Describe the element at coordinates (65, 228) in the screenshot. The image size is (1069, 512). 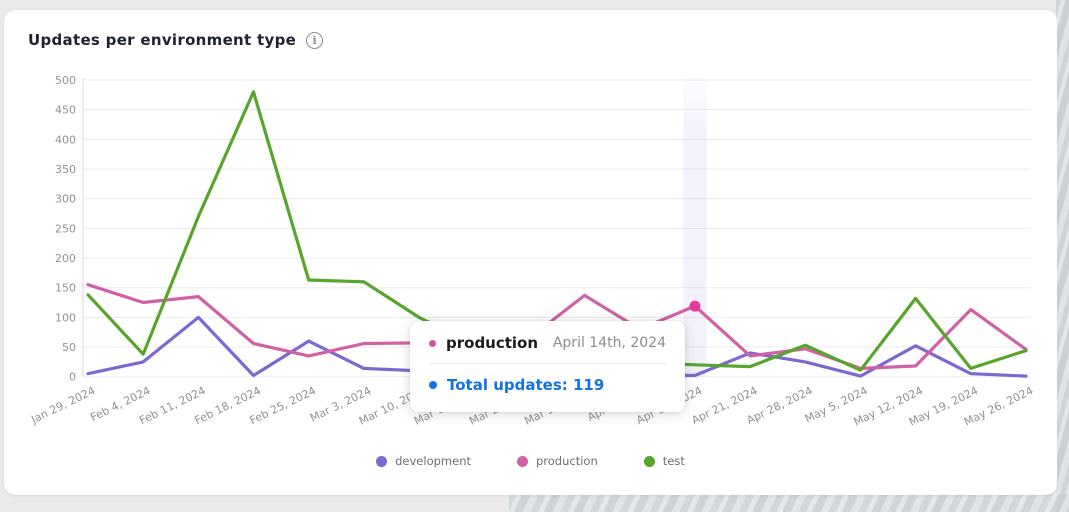
I see `y-axis-tick-label: 250` at that location.